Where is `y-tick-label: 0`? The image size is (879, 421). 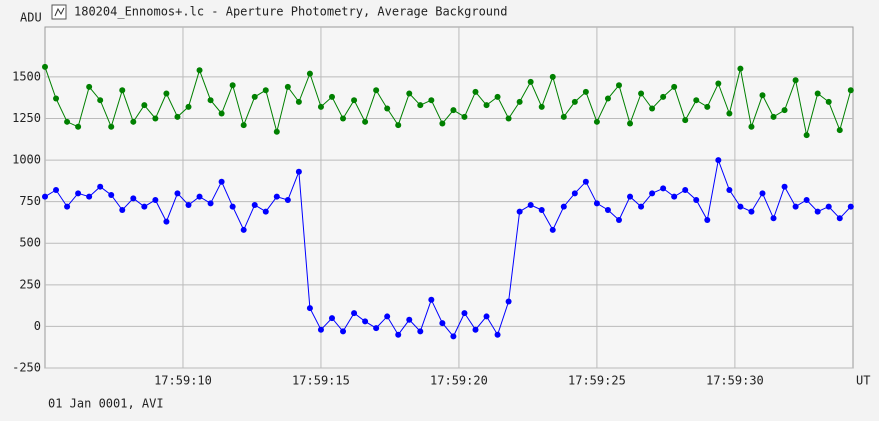
y-tick-label: 0 is located at coordinates (37, 326).